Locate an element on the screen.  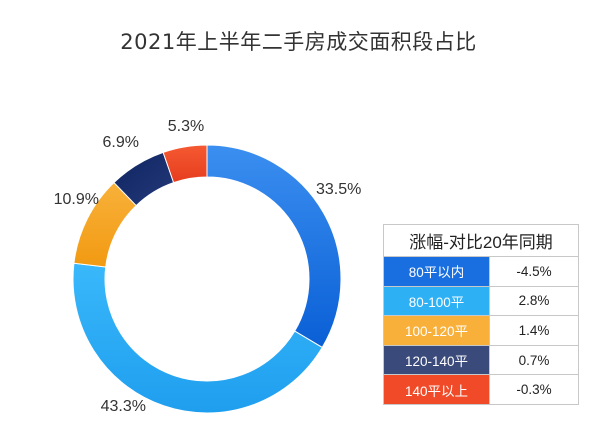
category-cell: 100-120平 is located at coordinates (436, 330).